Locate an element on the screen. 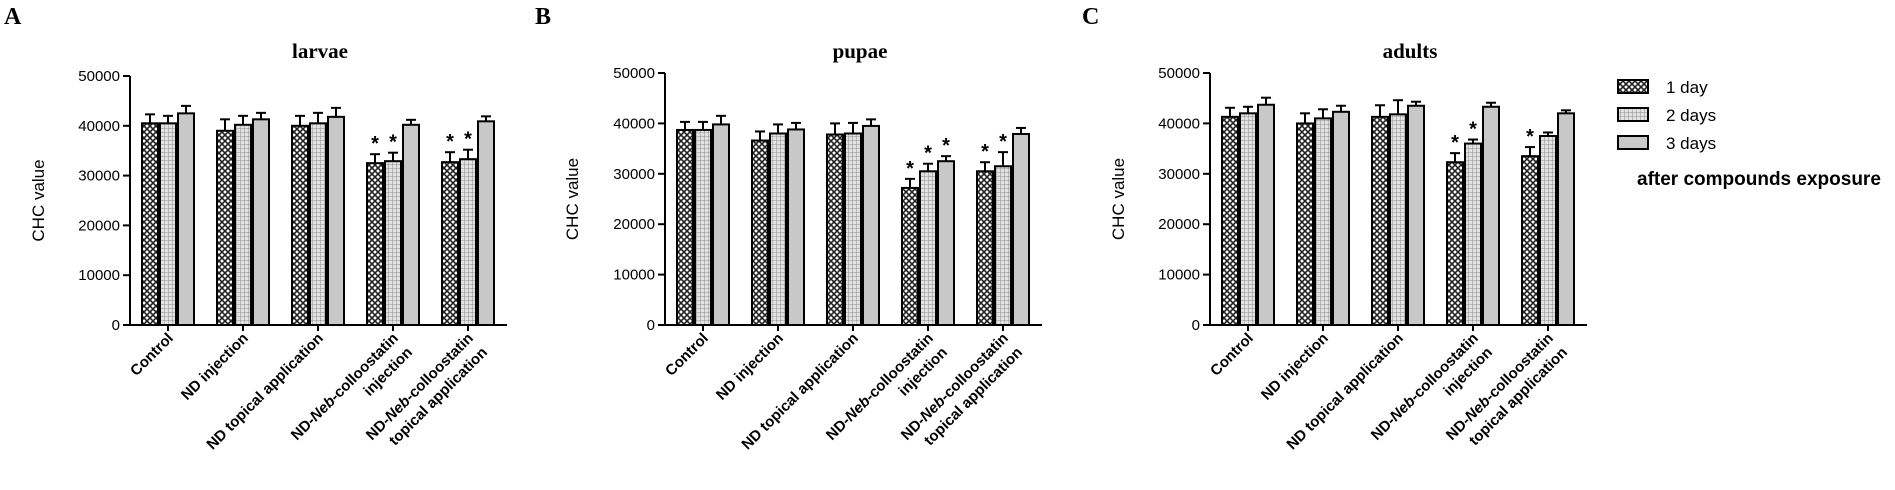 This screenshot has height=490, width=1895. legend-label: 1 day is located at coordinates (1687, 87).